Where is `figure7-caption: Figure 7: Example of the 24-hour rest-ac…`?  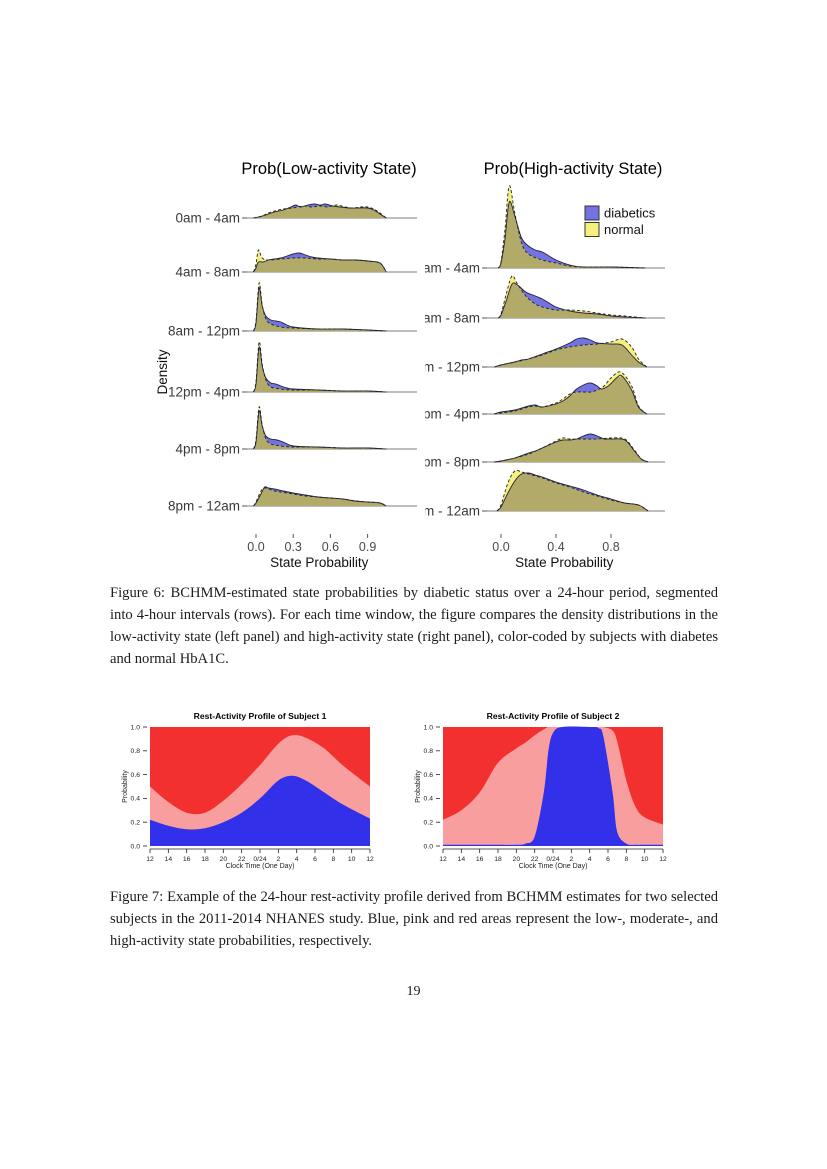 figure7-caption: Figure 7: Example of the 24-hour rest-ac… is located at coordinates (414, 919).